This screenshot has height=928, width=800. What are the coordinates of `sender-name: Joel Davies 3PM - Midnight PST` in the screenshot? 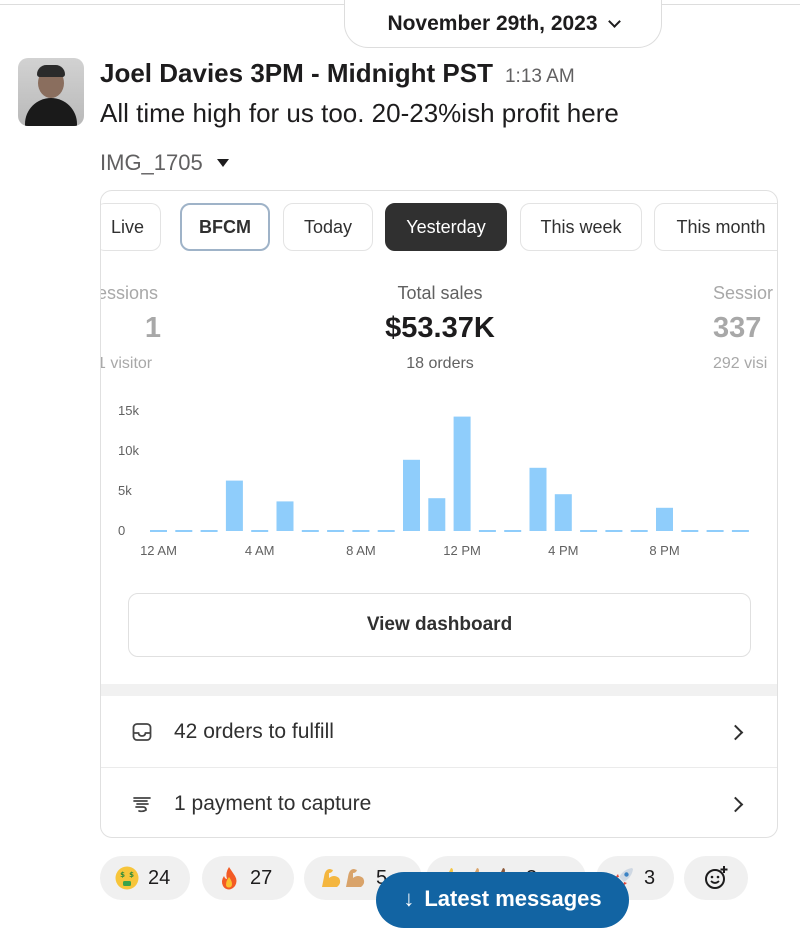 It's located at (296, 73).